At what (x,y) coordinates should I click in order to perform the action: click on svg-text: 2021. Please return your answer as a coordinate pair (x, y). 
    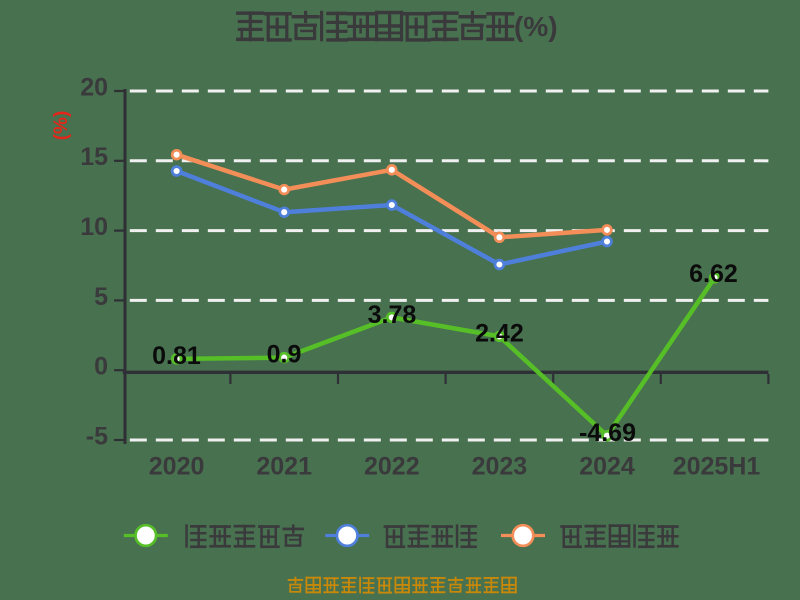
    Looking at the image, I should click on (284, 467).